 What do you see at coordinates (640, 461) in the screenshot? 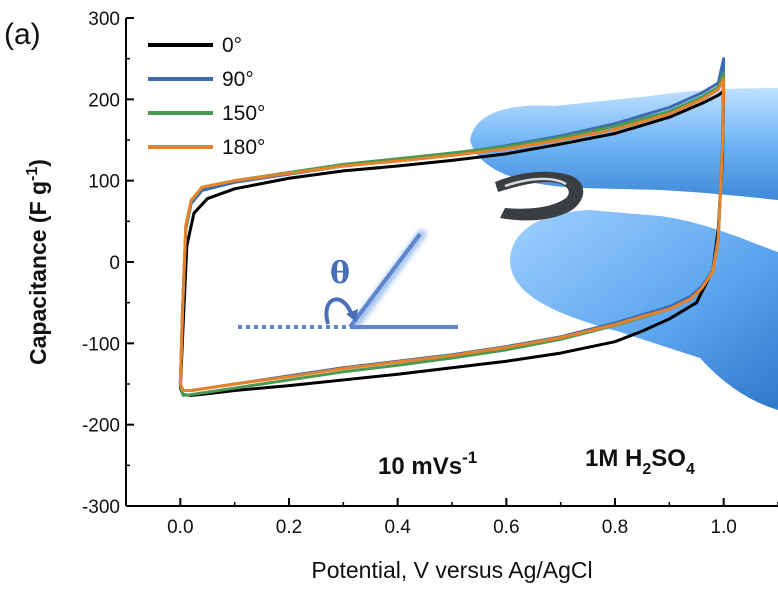
I see `electrolyte-annotation: 1M H2SO4` at bounding box center [640, 461].